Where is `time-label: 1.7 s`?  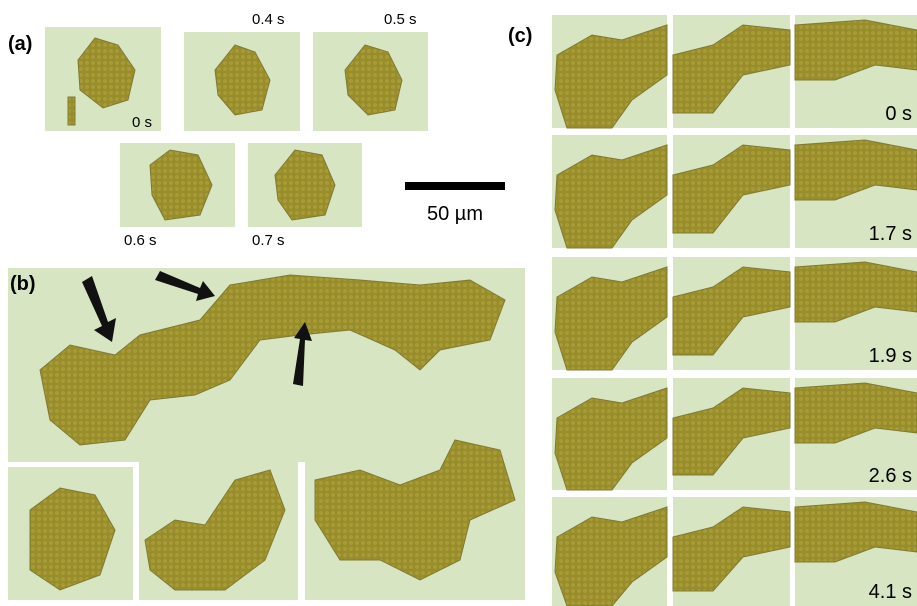 time-label: 1.7 s is located at coordinates (890, 234).